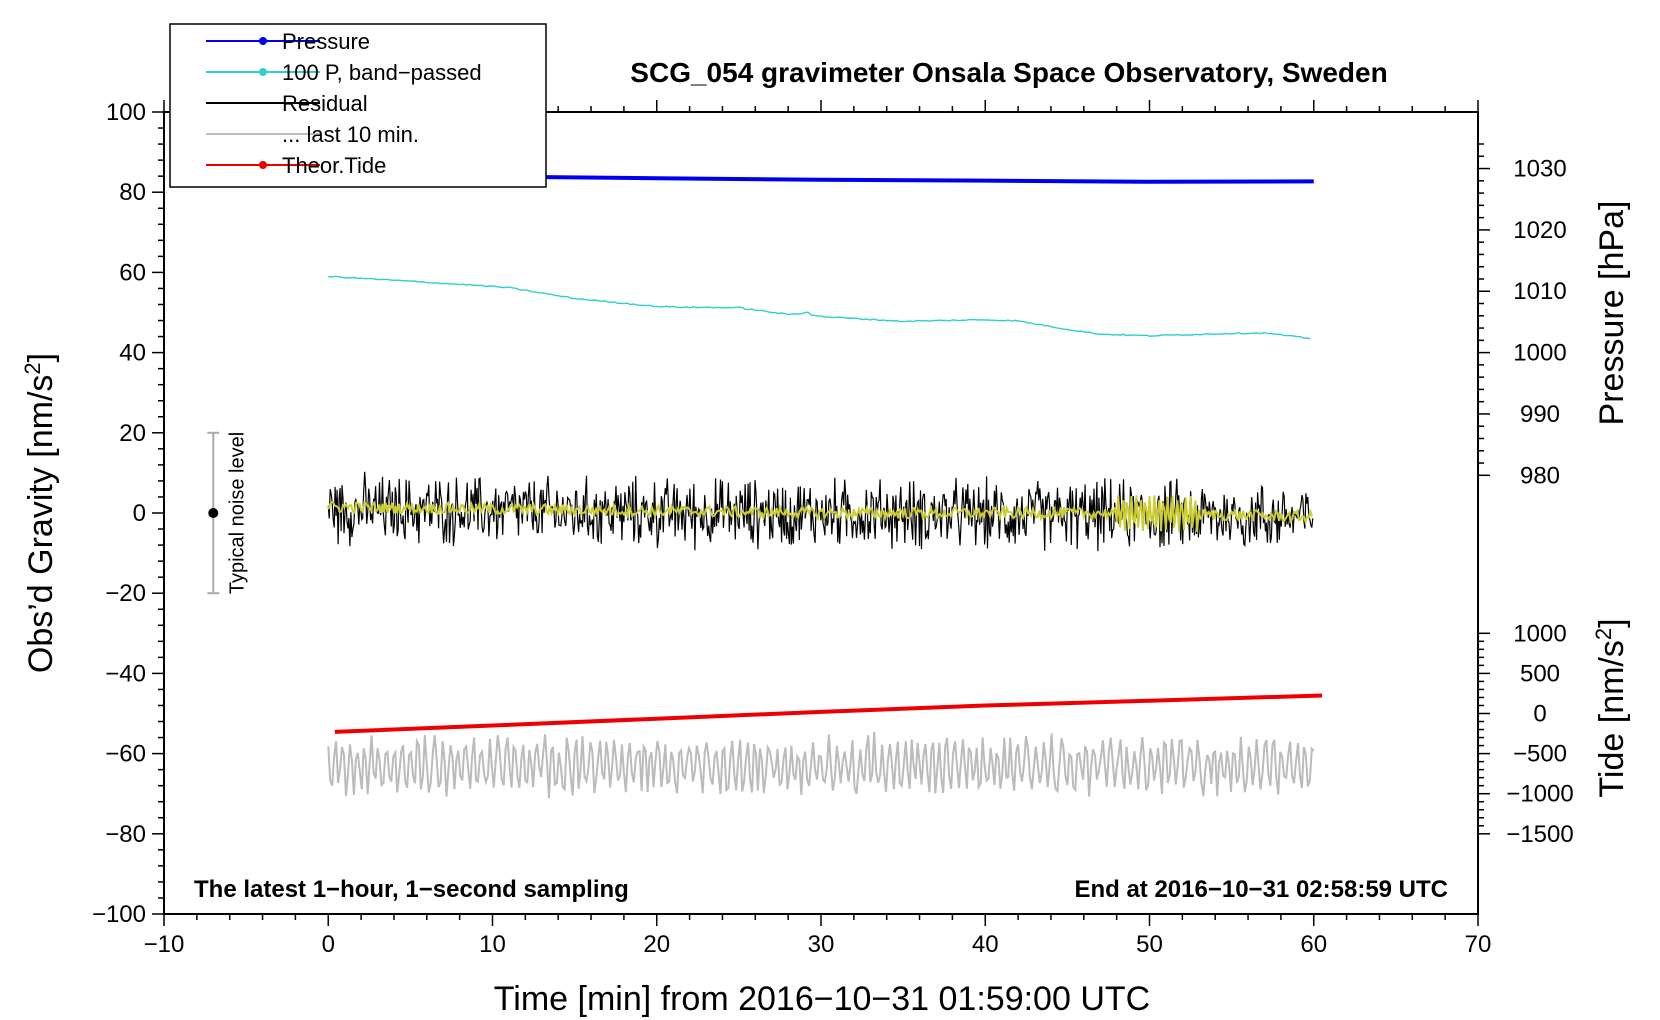  Describe the element at coordinates (985, 944) in the screenshot. I see `x-tick-label: 40` at that location.